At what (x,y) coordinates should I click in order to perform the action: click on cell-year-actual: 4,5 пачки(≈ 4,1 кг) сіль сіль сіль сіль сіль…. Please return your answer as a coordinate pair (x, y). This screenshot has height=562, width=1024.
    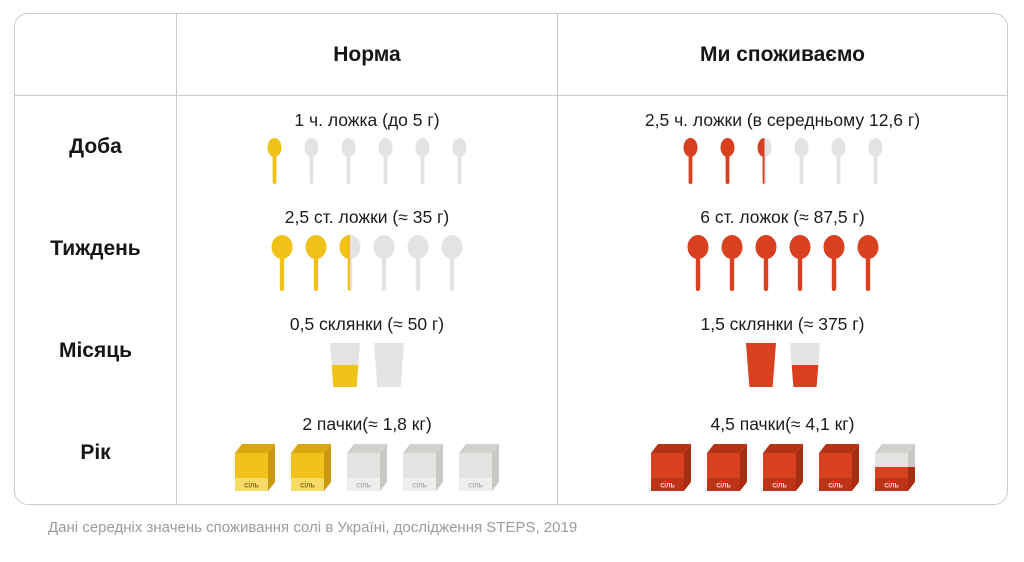
    Looking at the image, I should click on (782, 453).